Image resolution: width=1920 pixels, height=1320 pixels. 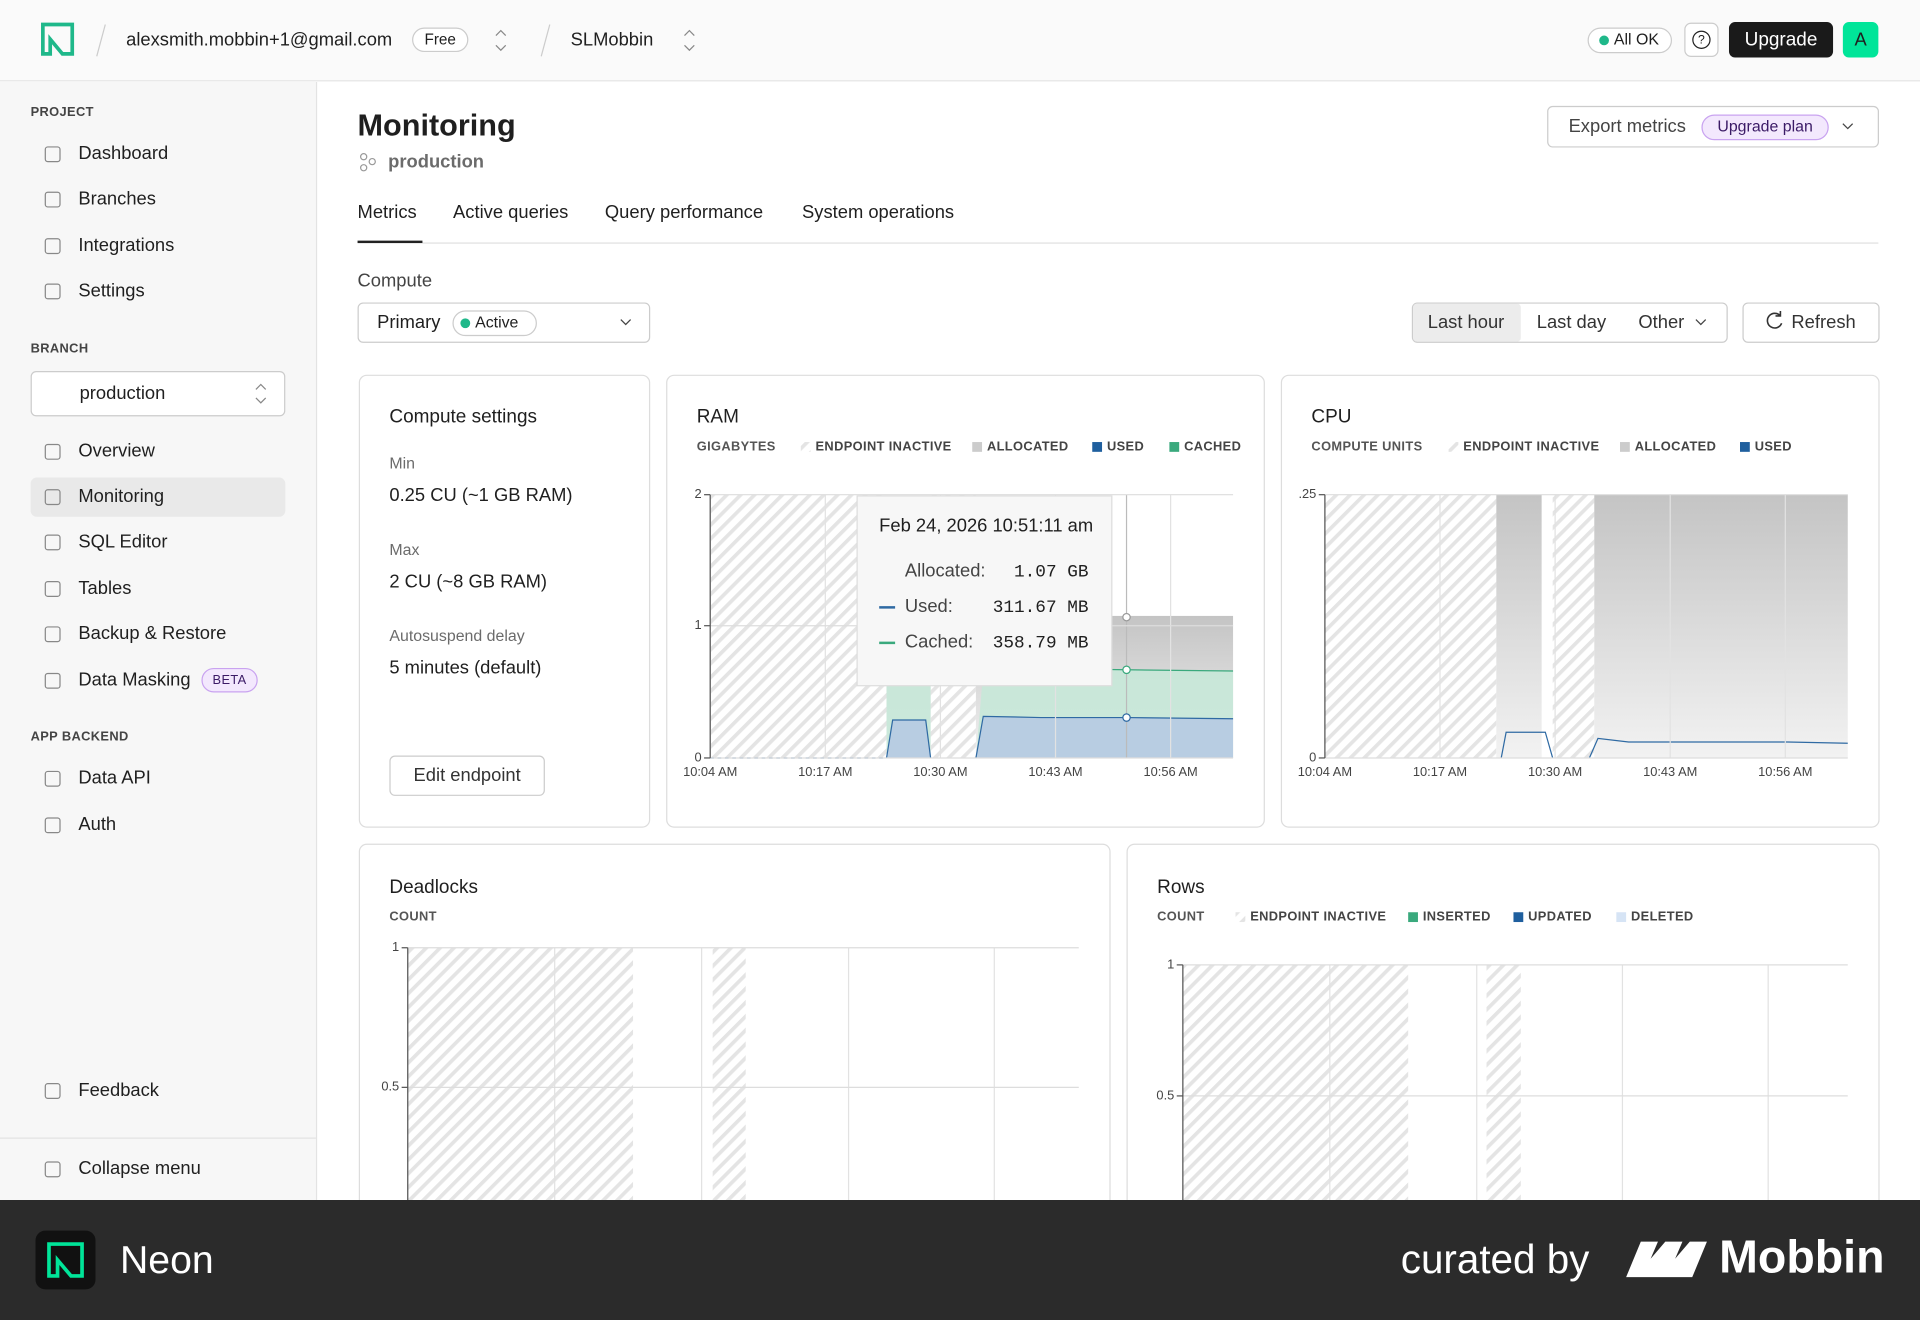 What do you see at coordinates (465, 323) in the screenshot?
I see `active-dot` at bounding box center [465, 323].